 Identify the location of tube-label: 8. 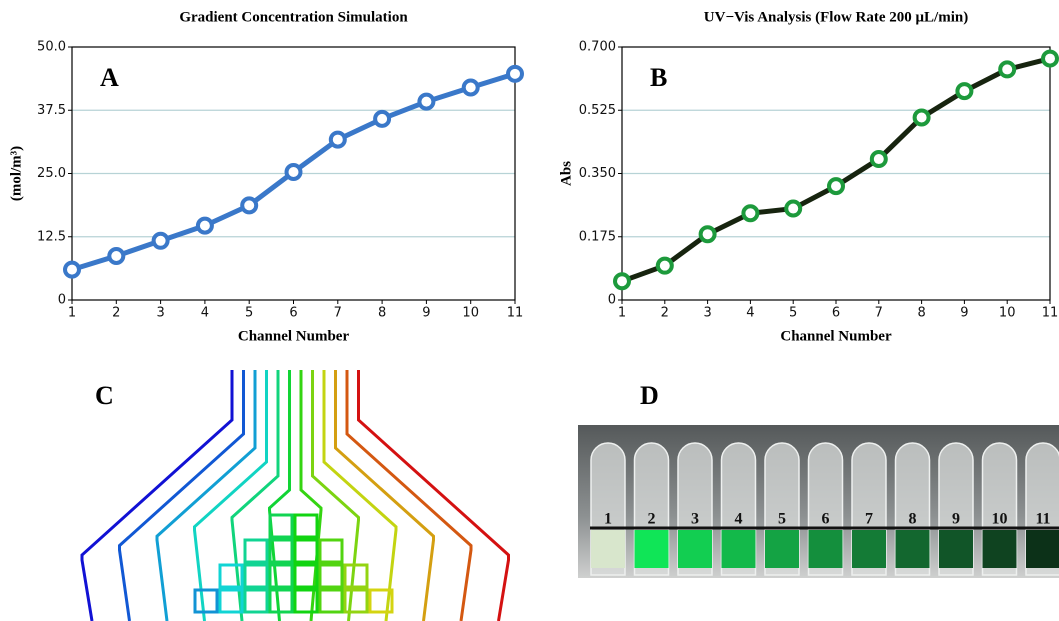
(913, 519).